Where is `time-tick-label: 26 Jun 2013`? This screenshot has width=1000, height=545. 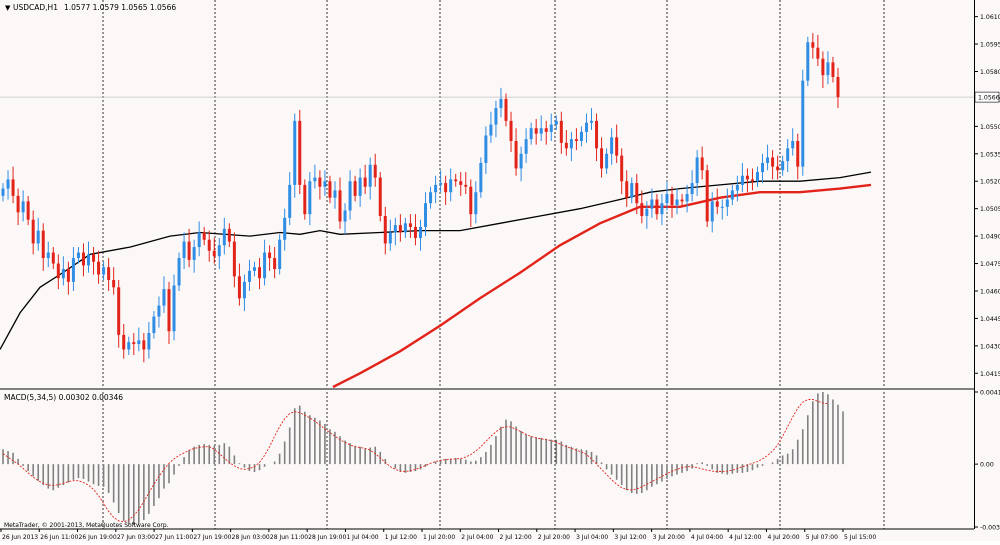
time-tick-label: 26 Jun 2013 is located at coordinates (20, 537).